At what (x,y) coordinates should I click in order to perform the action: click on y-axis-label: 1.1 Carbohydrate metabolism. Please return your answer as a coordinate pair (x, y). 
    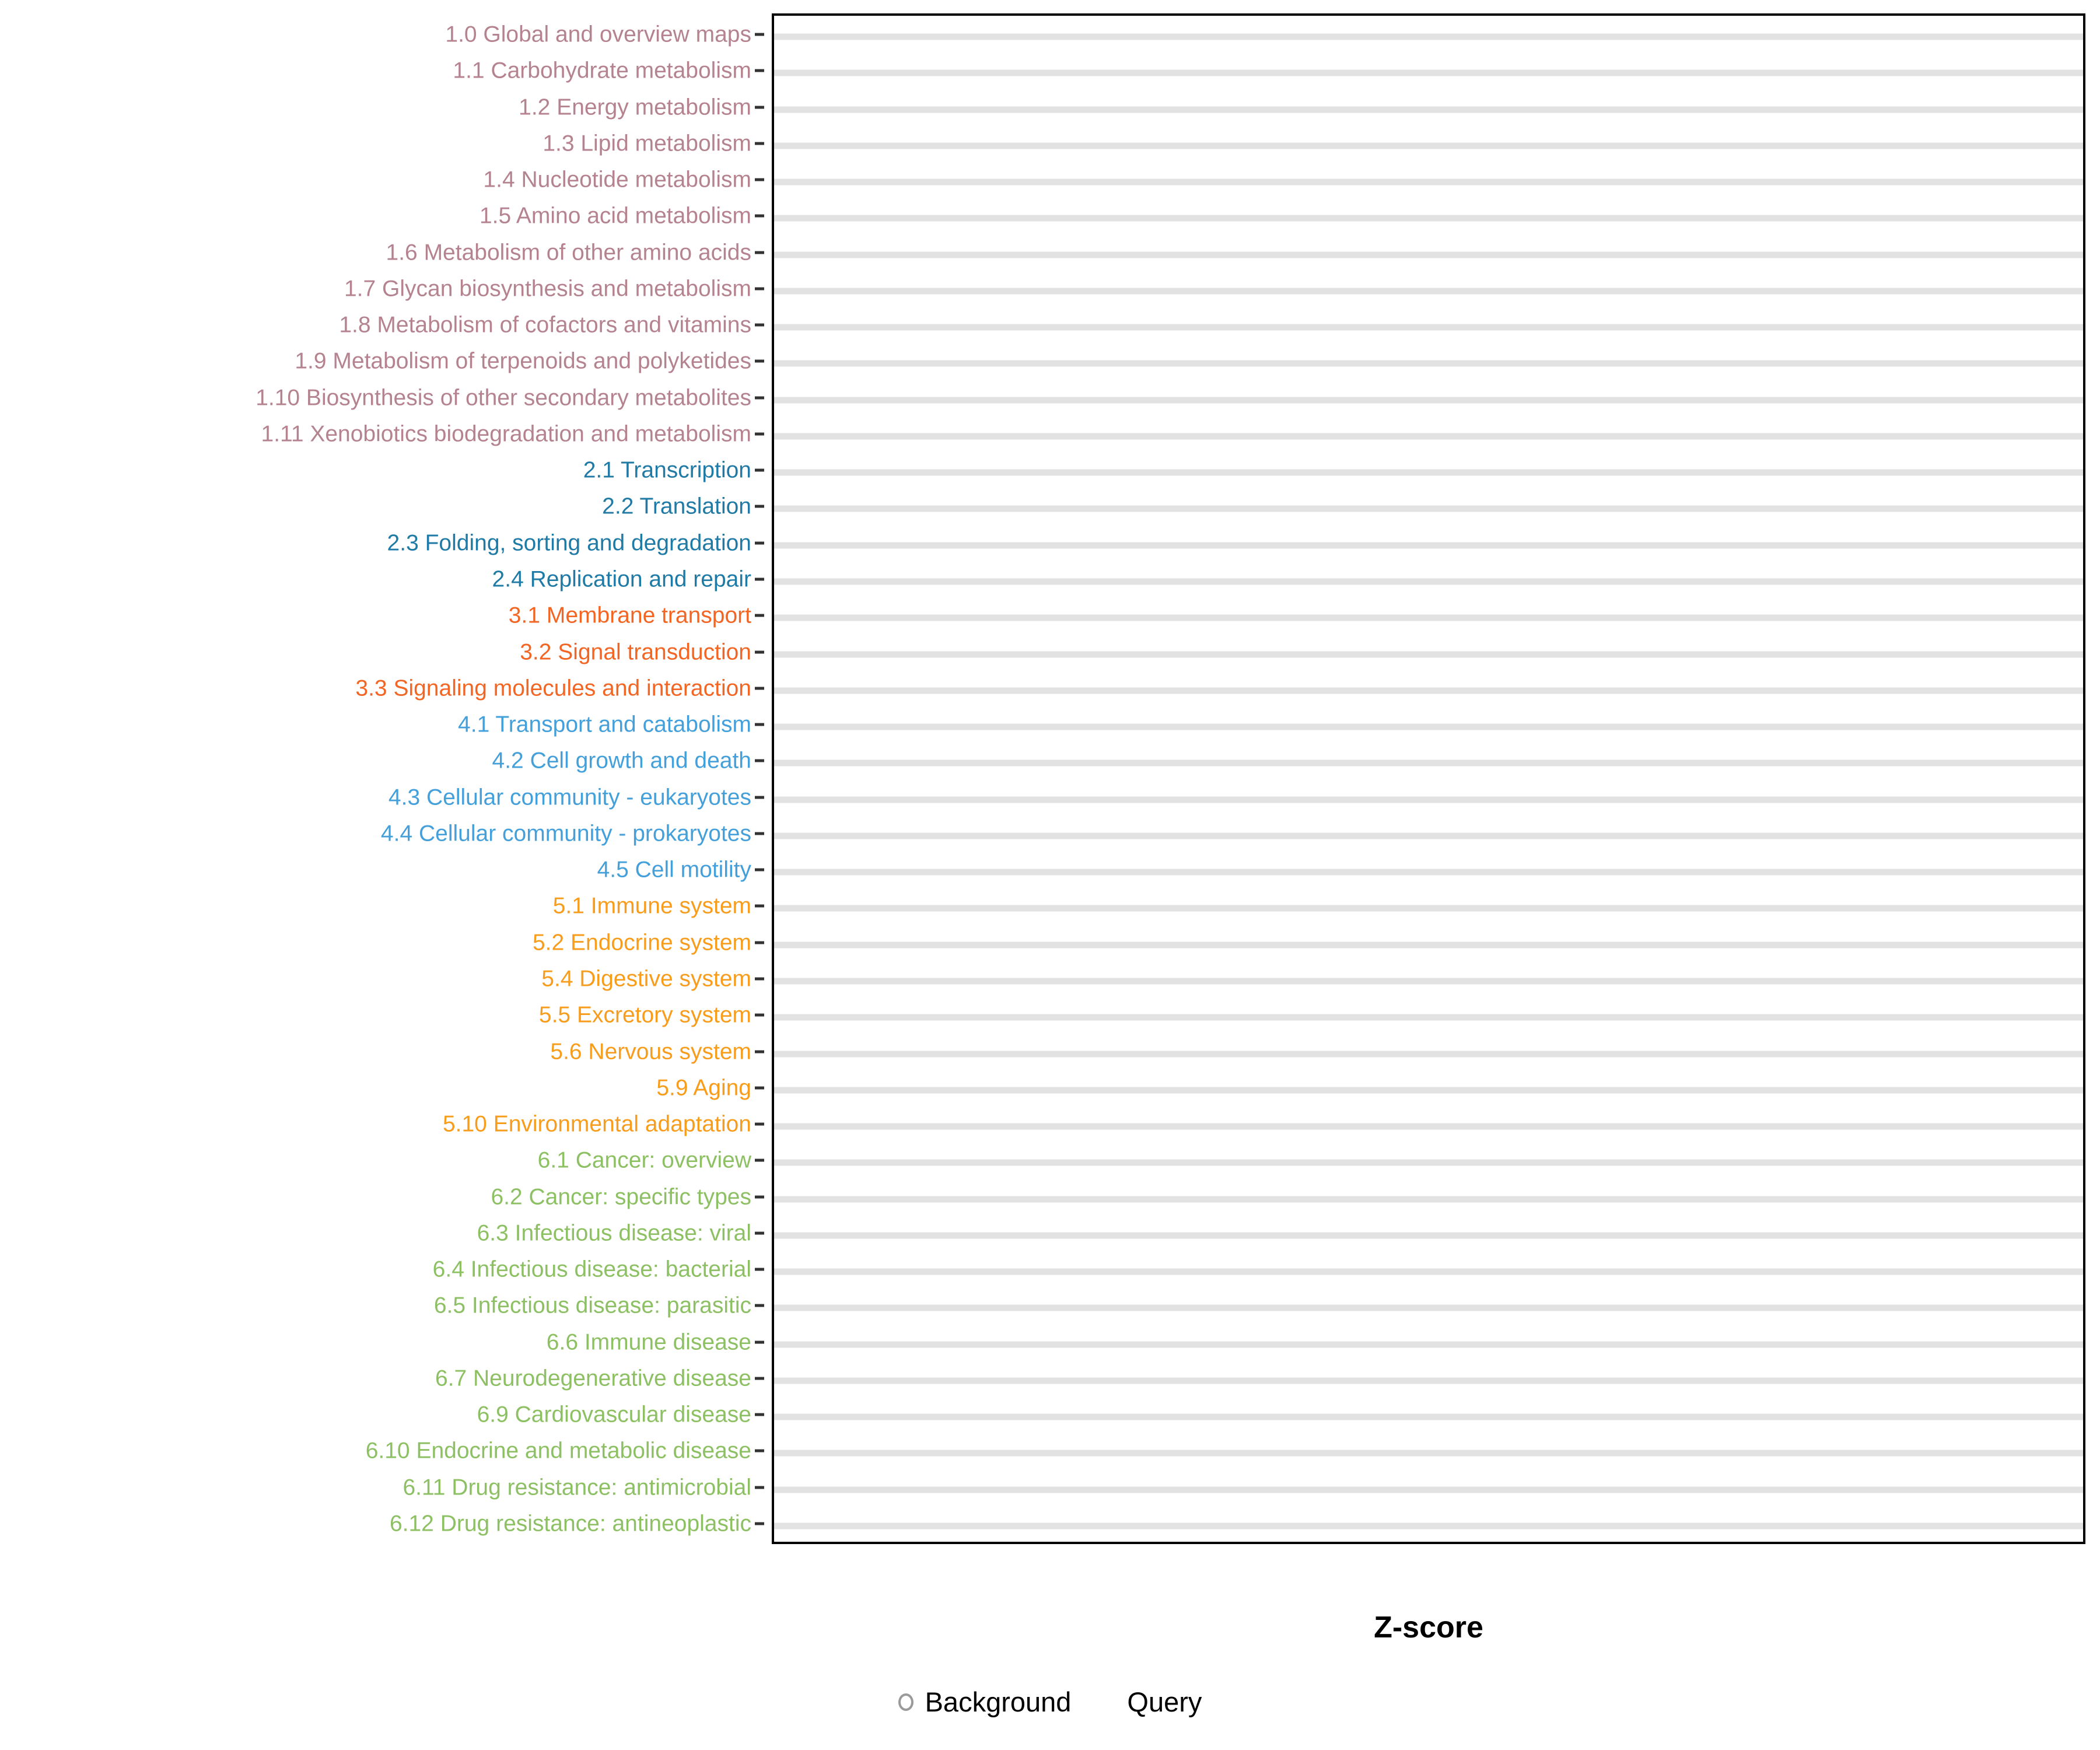
    Looking at the image, I should click on (602, 70).